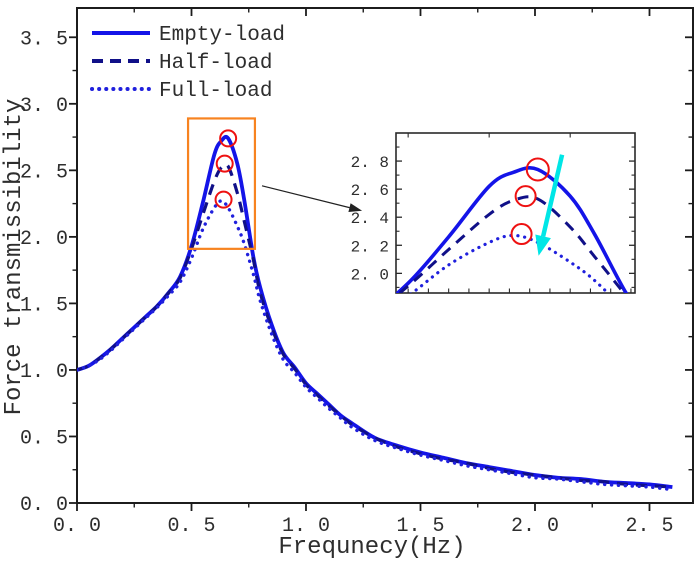 The image size is (700, 567). What do you see at coordinates (77, 526) in the screenshot?
I see `x-tick-label: 0. 0` at bounding box center [77, 526].